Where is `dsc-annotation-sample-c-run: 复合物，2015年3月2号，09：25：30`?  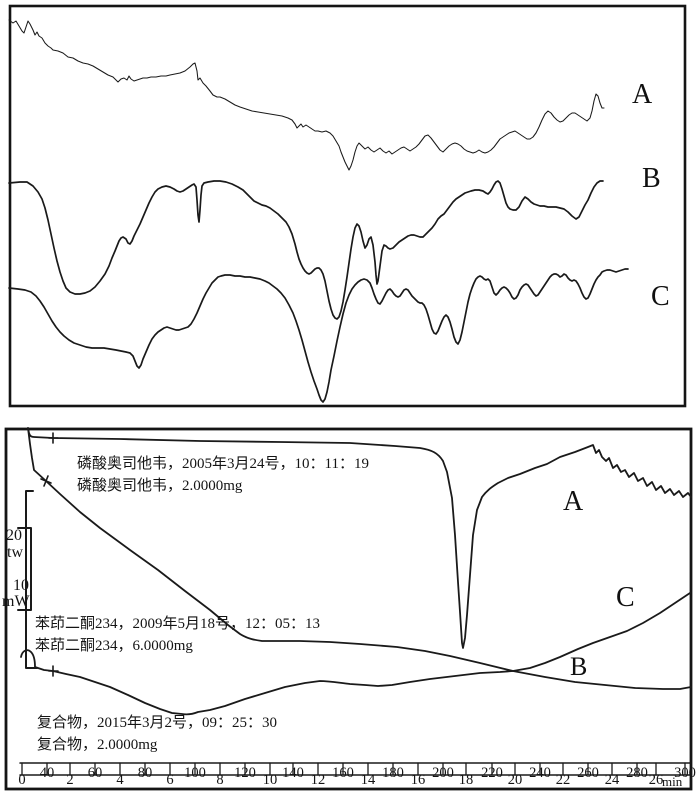
dsc-annotation-sample-c-run: 复合物，2015年3月2号，09：25：30 is located at coordinates (157, 723).